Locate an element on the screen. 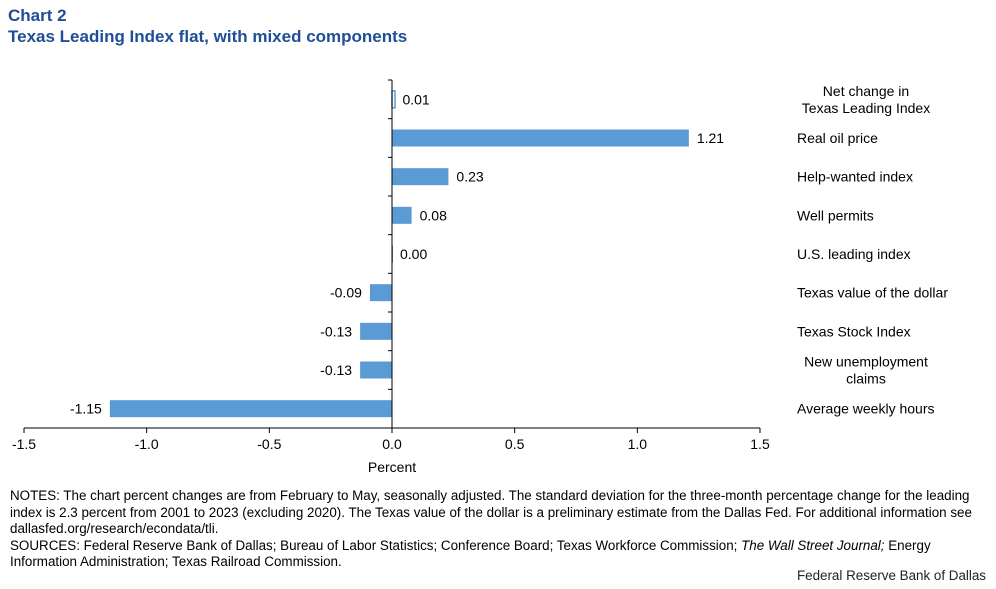  x-axis-title: Percent is located at coordinates (392, 467).